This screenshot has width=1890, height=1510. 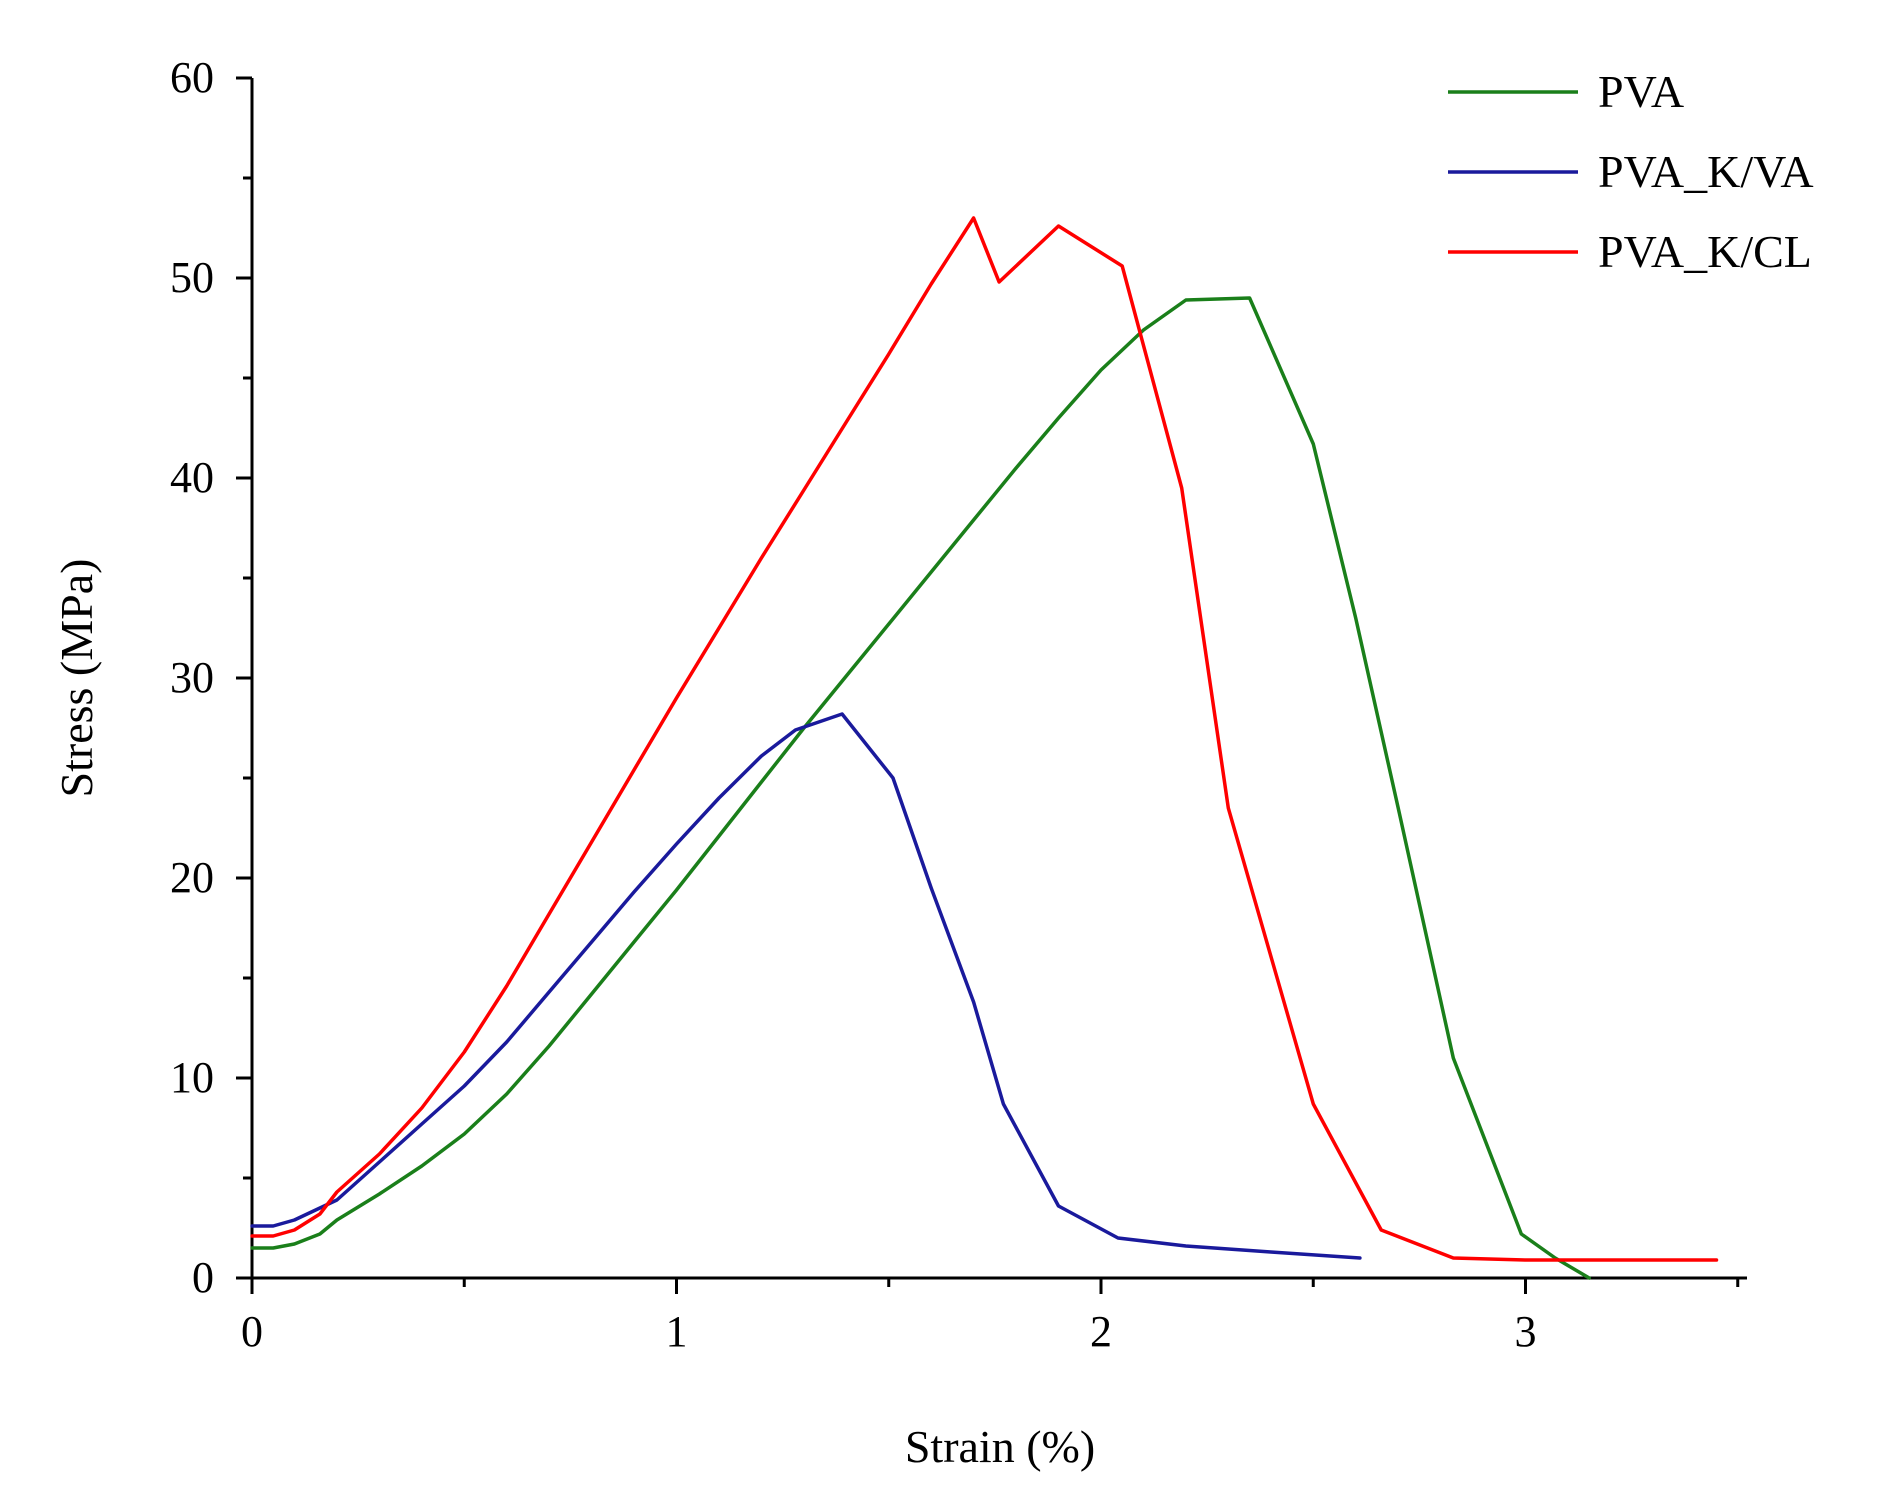 I want to click on y-tick-label: 50, so click(x=192, y=277).